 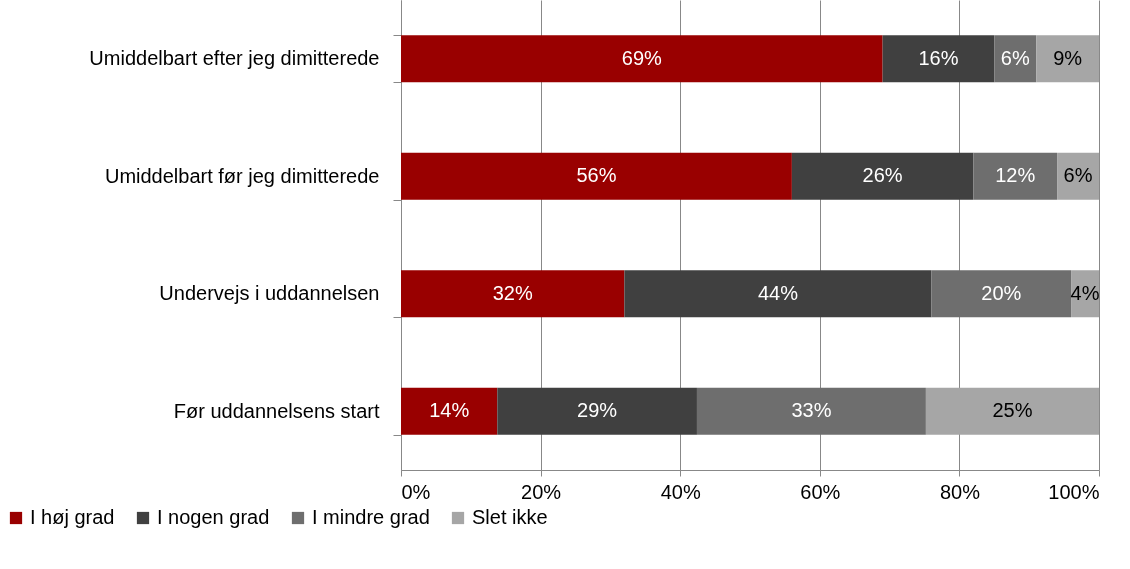 What do you see at coordinates (882, 175) in the screenshot?
I see `data-label: 26%` at bounding box center [882, 175].